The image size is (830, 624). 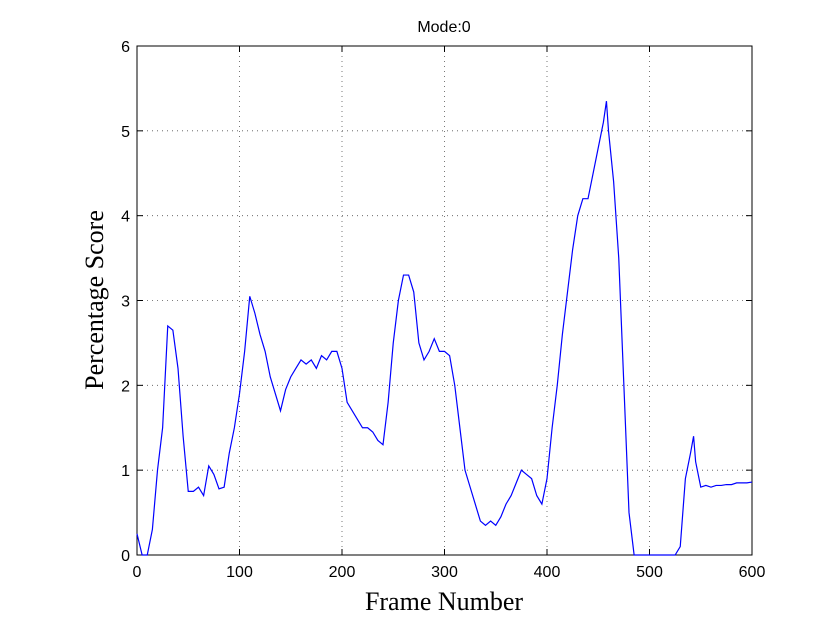 What do you see at coordinates (125, 47) in the screenshot?
I see `y-tick-label: 6` at bounding box center [125, 47].